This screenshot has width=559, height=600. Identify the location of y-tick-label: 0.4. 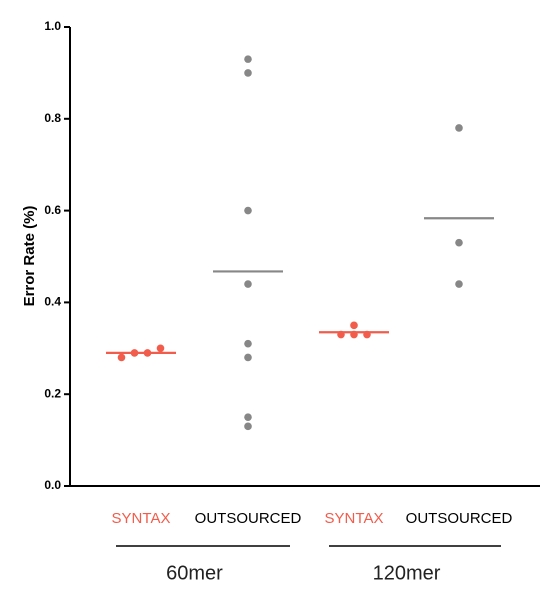
(52, 302).